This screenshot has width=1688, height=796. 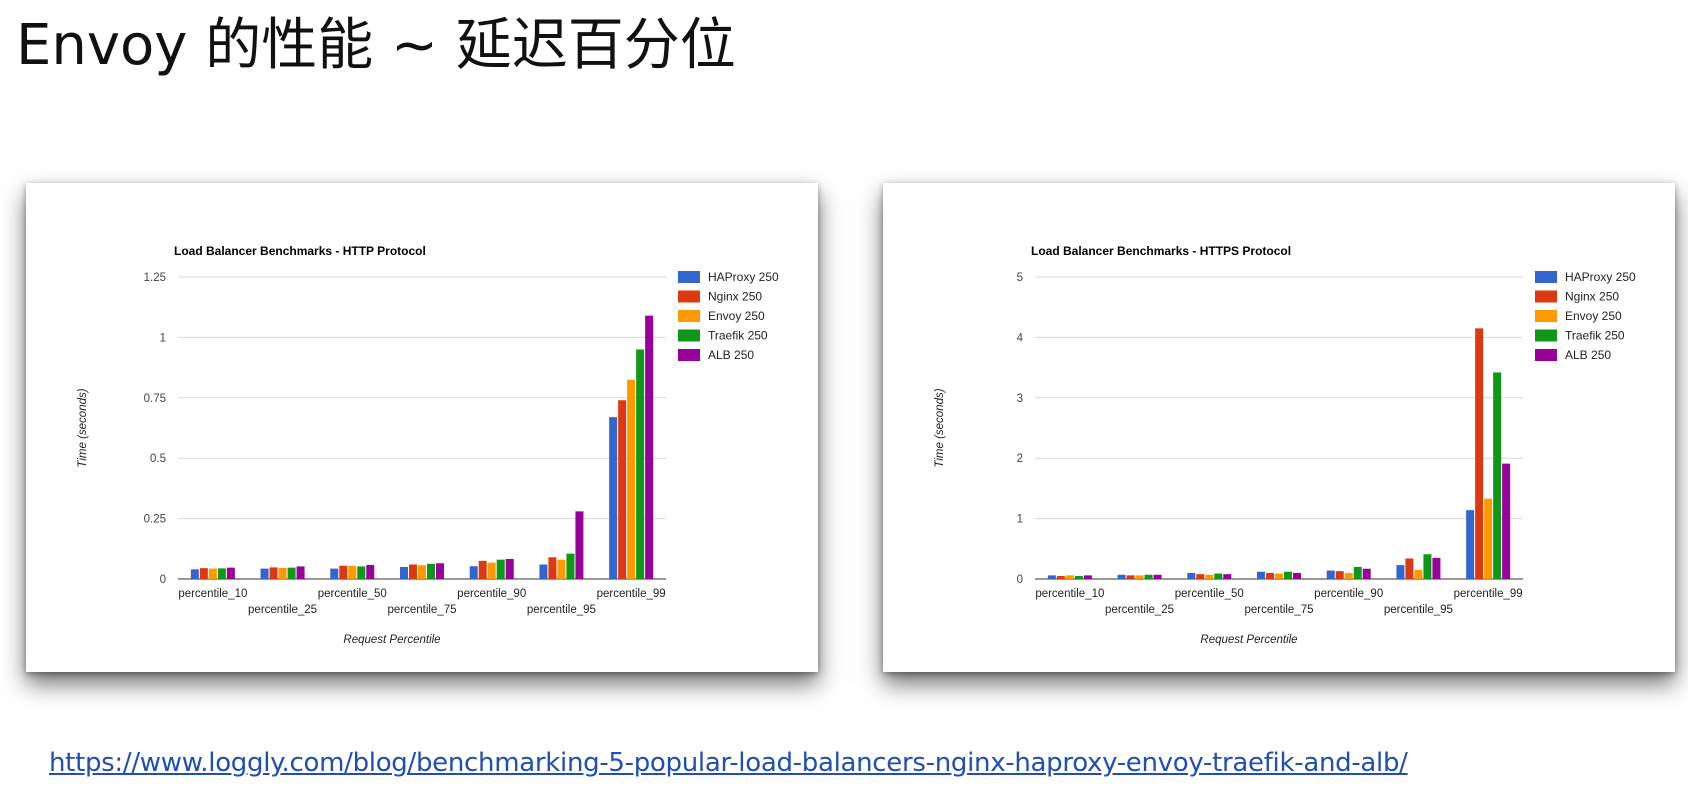 What do you see at coordinates (1020, 399) in the screenshot?
I see `y-tick-label: 3` at bounding box center [1020, 399].